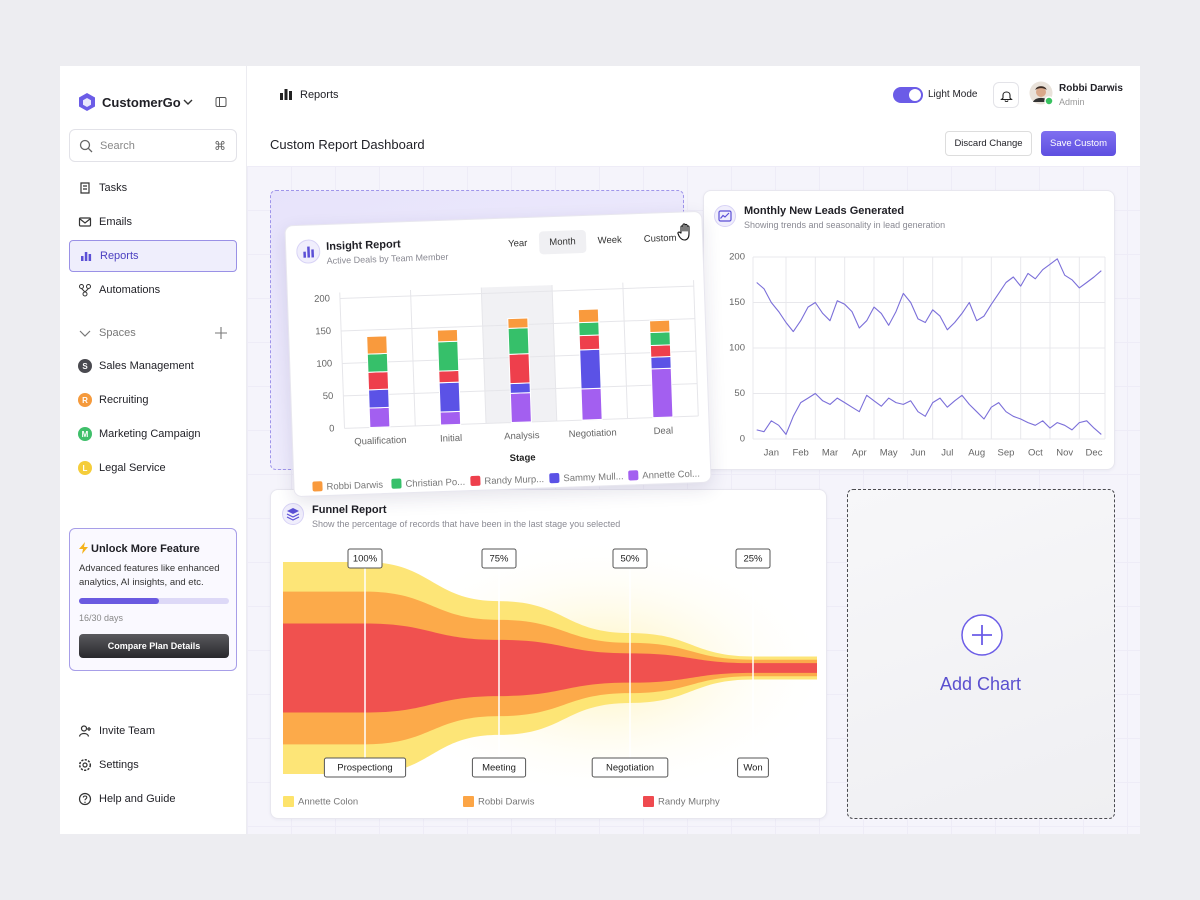  I want to click on nav-item: Reports, so click(153, 256).